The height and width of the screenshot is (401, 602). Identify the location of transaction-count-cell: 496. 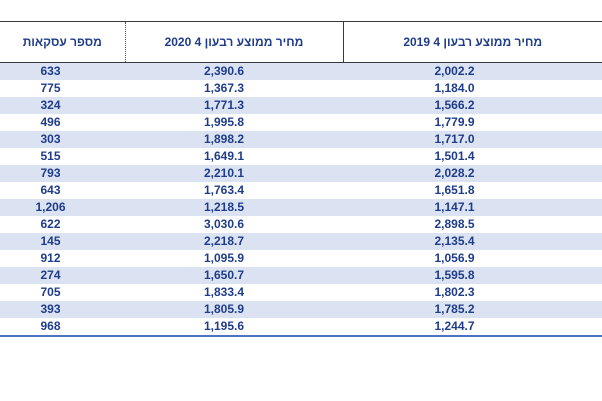
(62, 122).